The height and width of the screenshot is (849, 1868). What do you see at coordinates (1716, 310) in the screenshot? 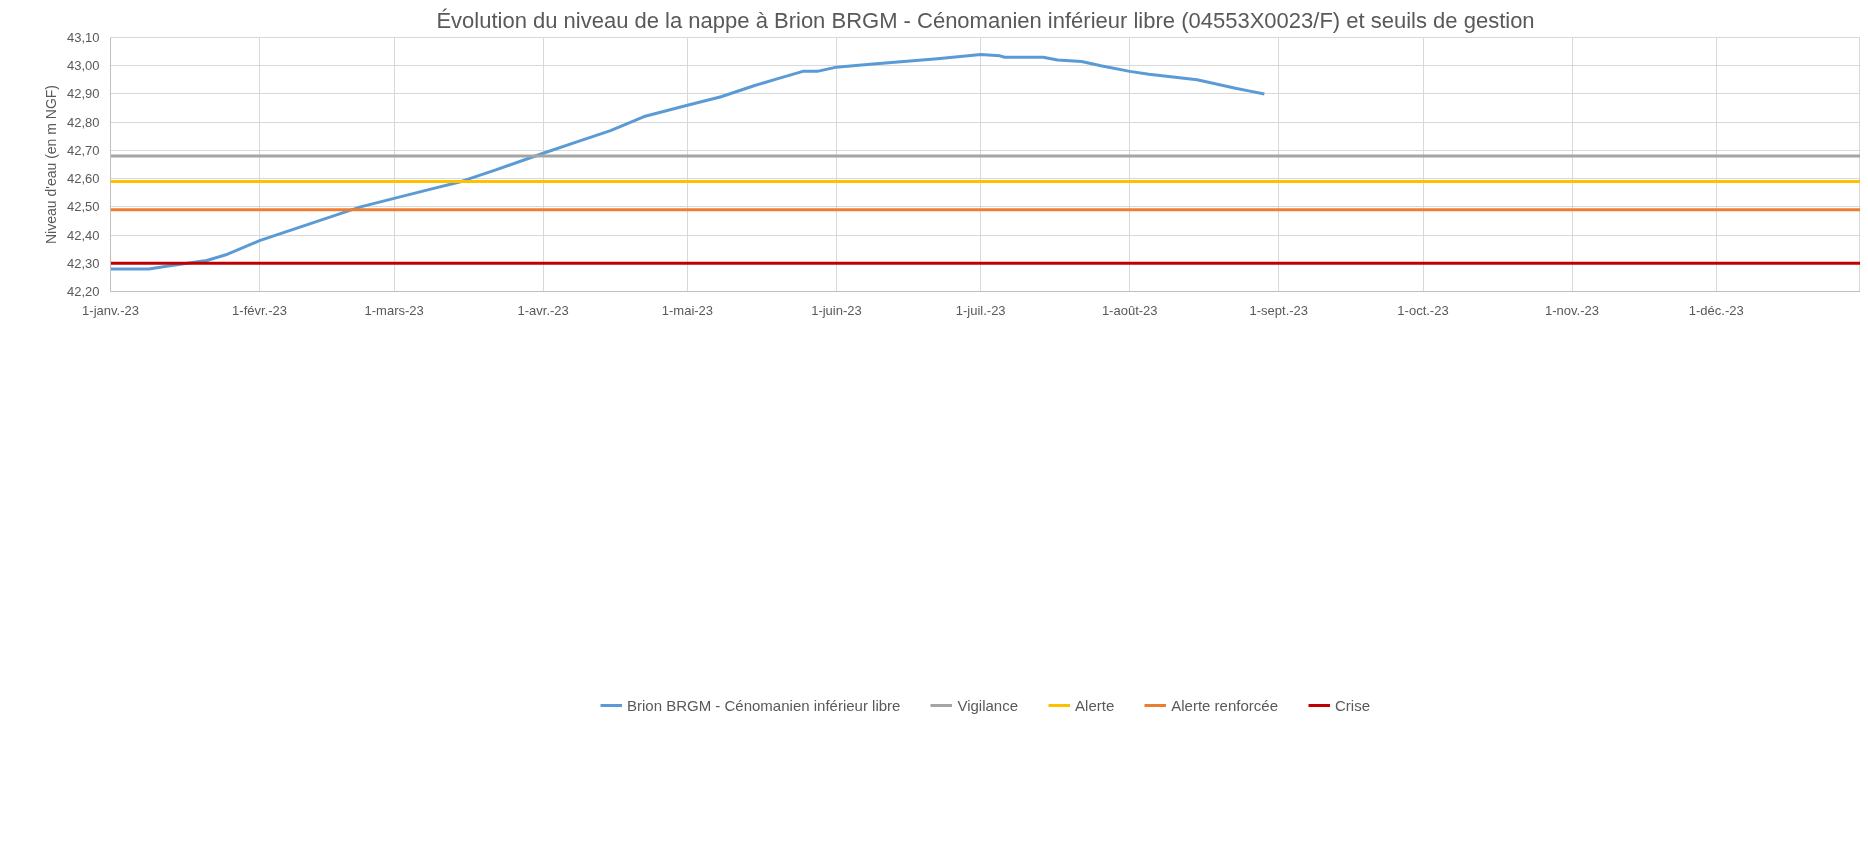
I see `x-tick-label: 1-déc.-23` at bounding box center [1716, 310].